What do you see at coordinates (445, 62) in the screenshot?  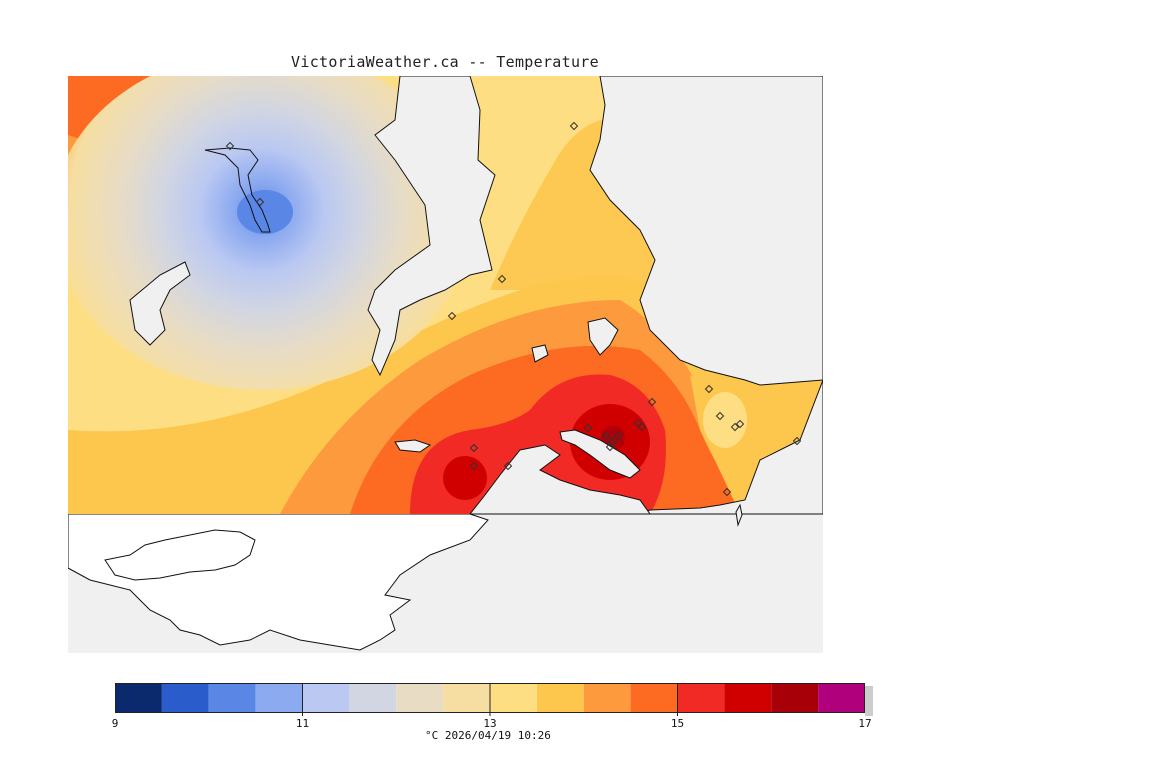 I see `map-title: VictoriaWeather.ca -- Temperature` at bounding box center [445, 62].